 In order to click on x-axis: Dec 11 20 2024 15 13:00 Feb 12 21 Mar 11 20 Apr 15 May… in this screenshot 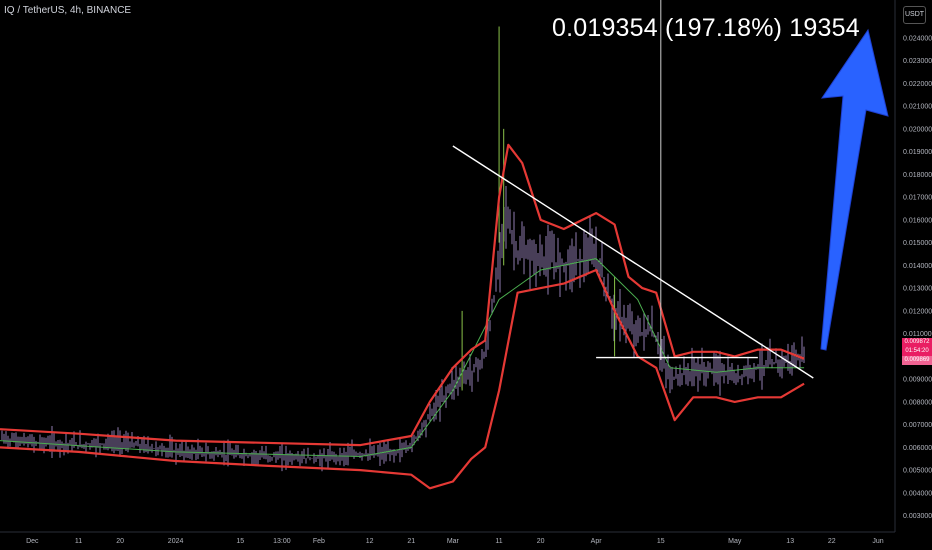, I will do `click(455, 541)`.